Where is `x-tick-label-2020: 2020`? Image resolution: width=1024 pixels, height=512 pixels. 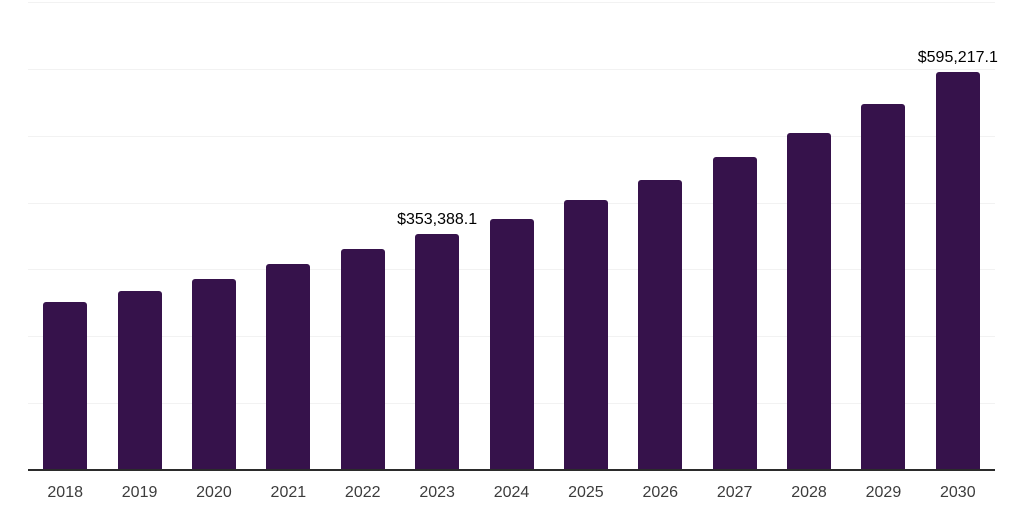 x-tick-label-2020: 2020 is located at coordinates (214, 492).